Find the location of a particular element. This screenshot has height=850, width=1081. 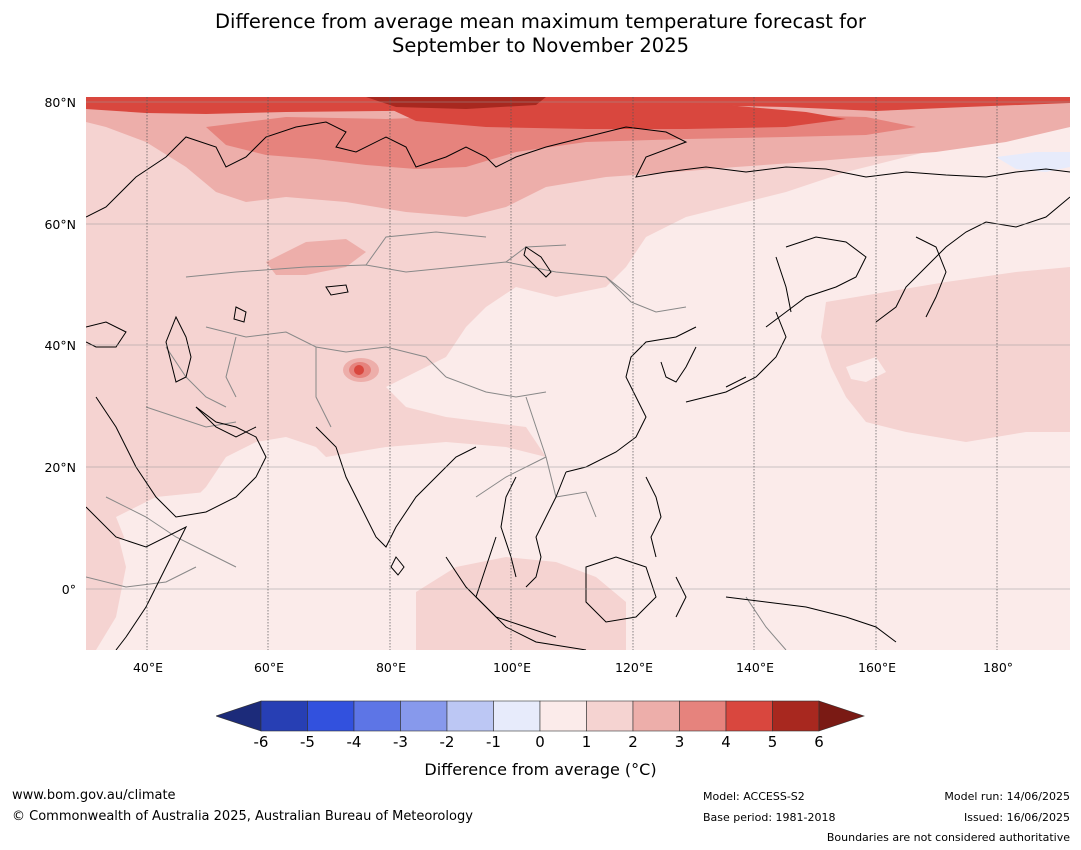

colorbar-extend-high is located at coordinates (841, 716).